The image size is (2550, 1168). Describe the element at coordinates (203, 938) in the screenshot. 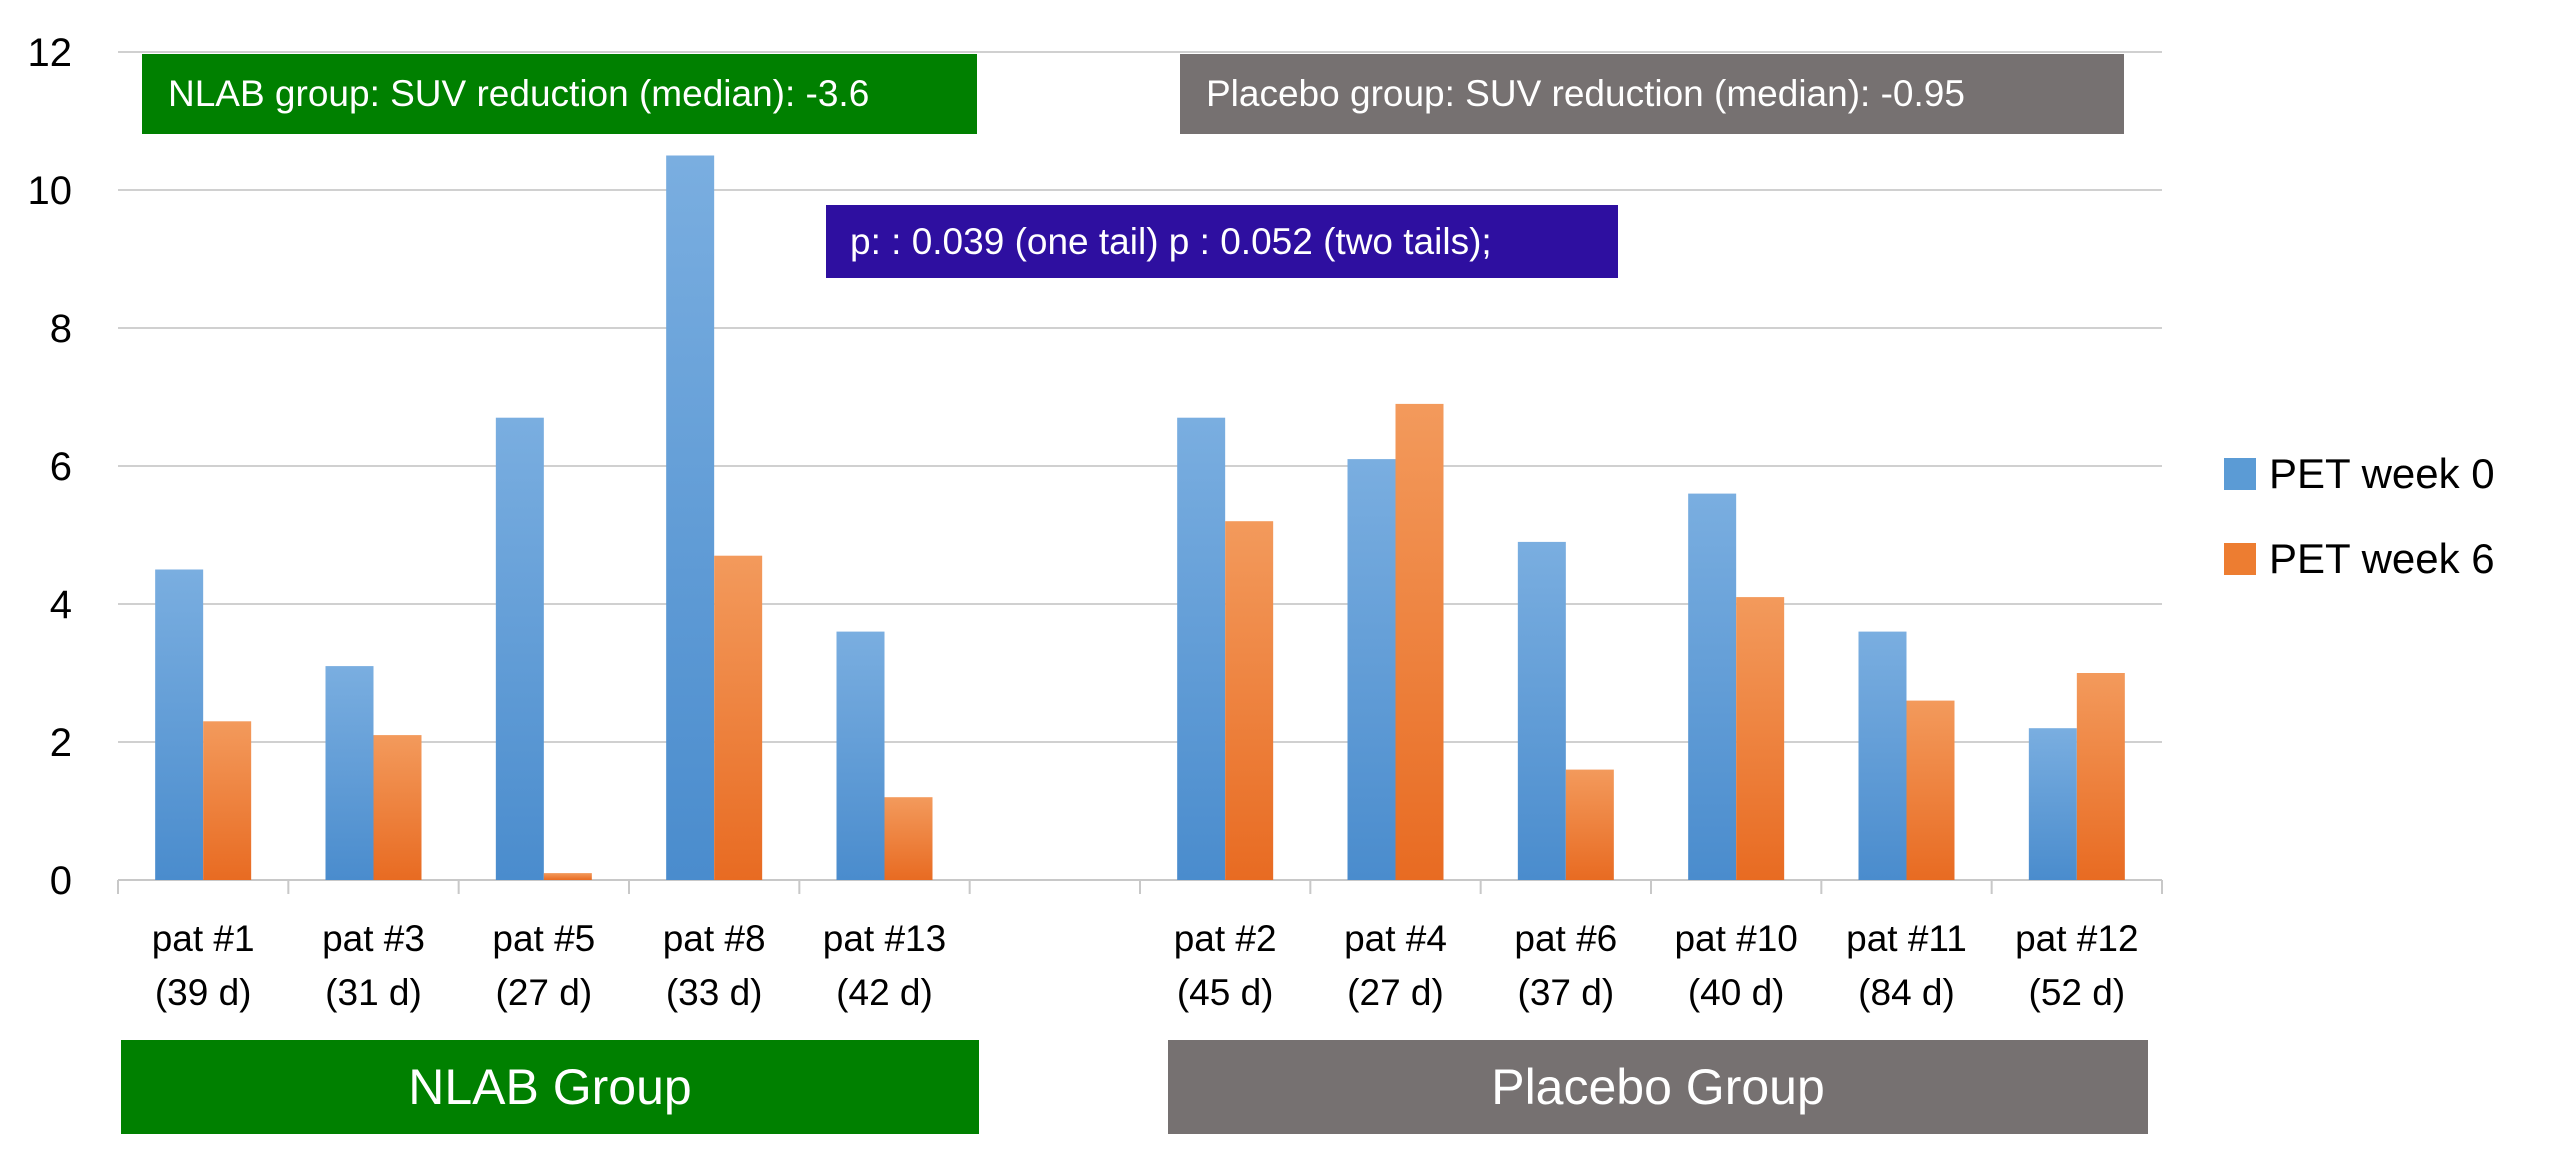

I see `x-category-label: pat #1` at that location.